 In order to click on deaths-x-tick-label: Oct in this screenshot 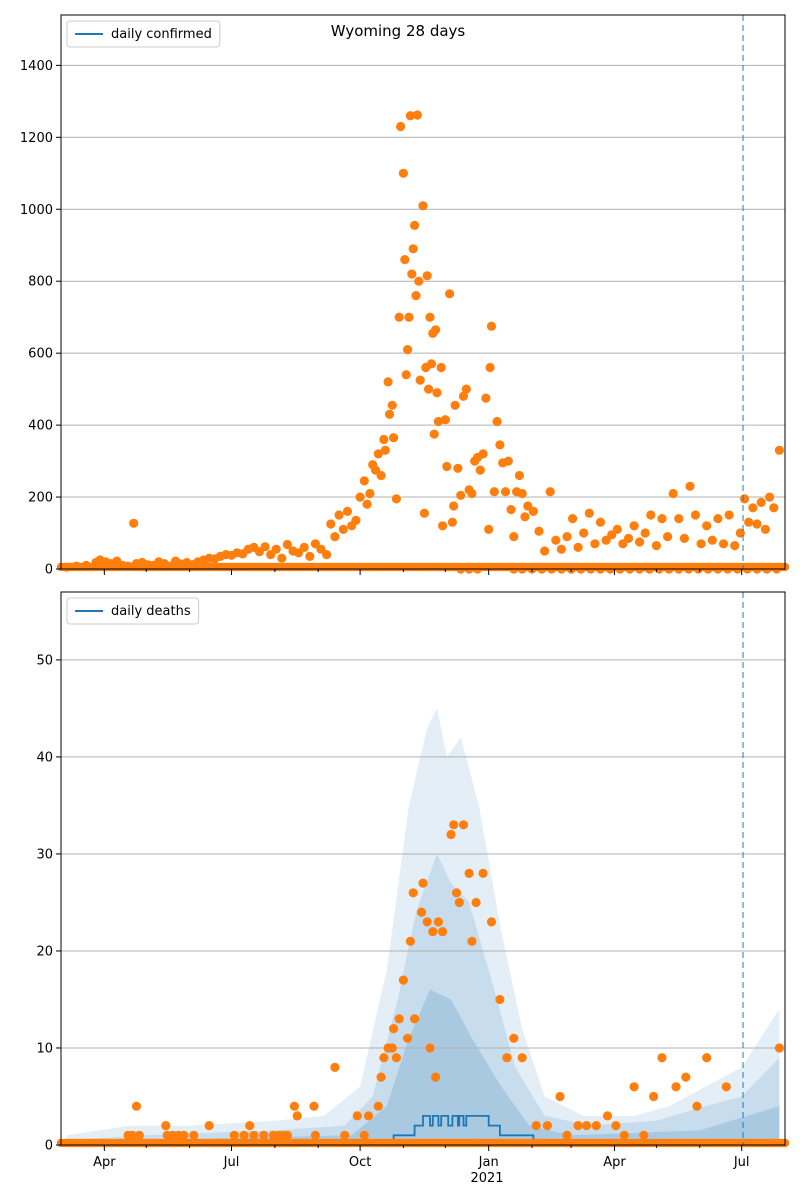, I will do `click(360, 1162)`.